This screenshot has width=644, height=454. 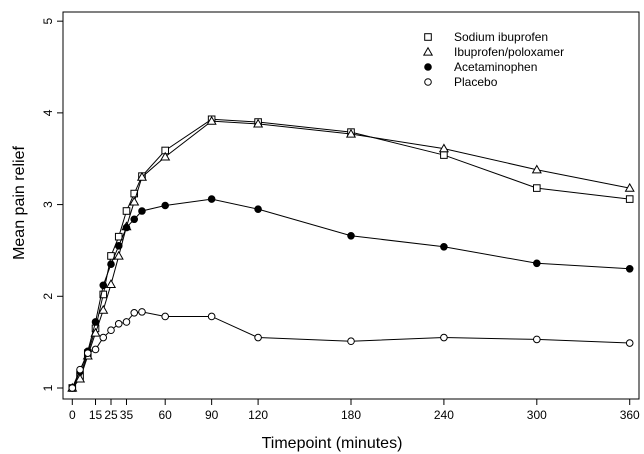 I want to click on x-tick-label: 15, so click(x=96, y=415).